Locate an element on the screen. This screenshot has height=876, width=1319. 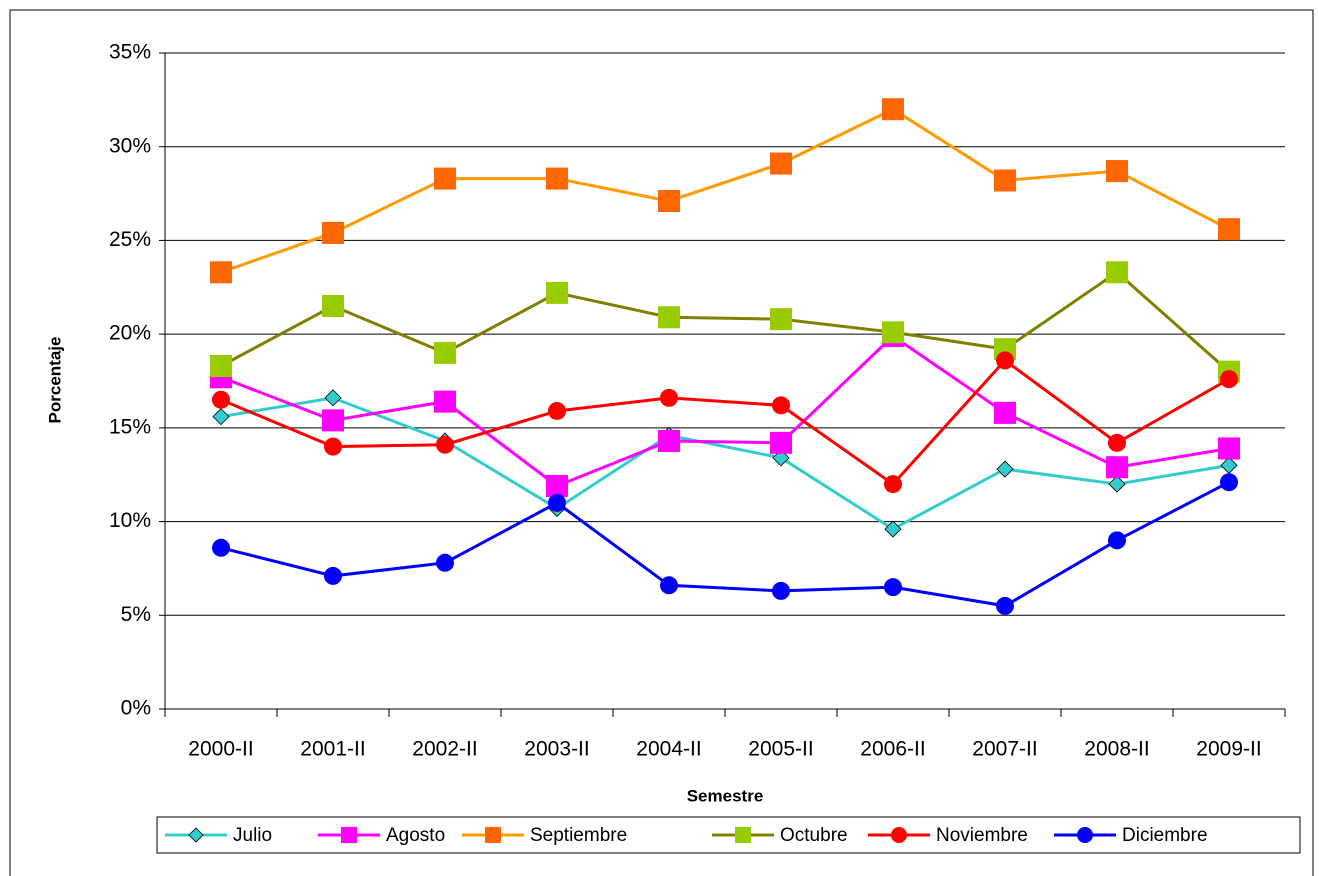
x-tick-label: 2009-II is located at coordinates (1228, 749).